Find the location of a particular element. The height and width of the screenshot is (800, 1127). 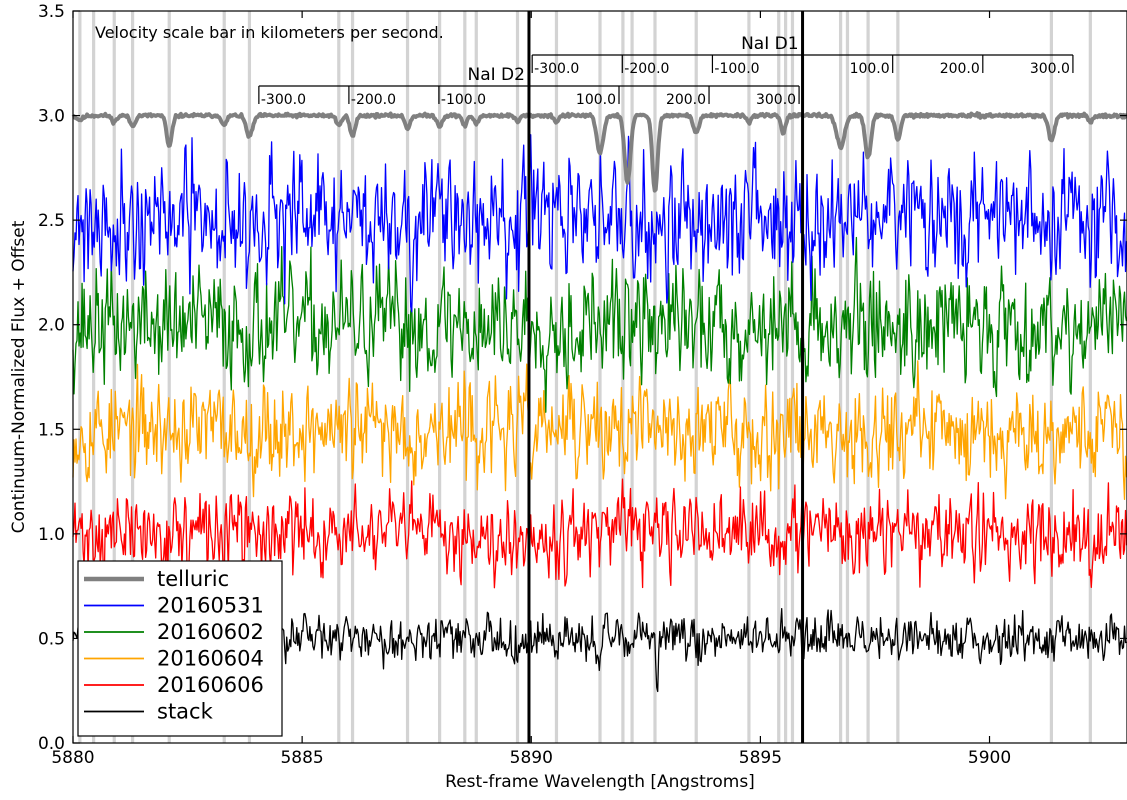

legend-label: 20160606 is located at coordinates (210, 685).